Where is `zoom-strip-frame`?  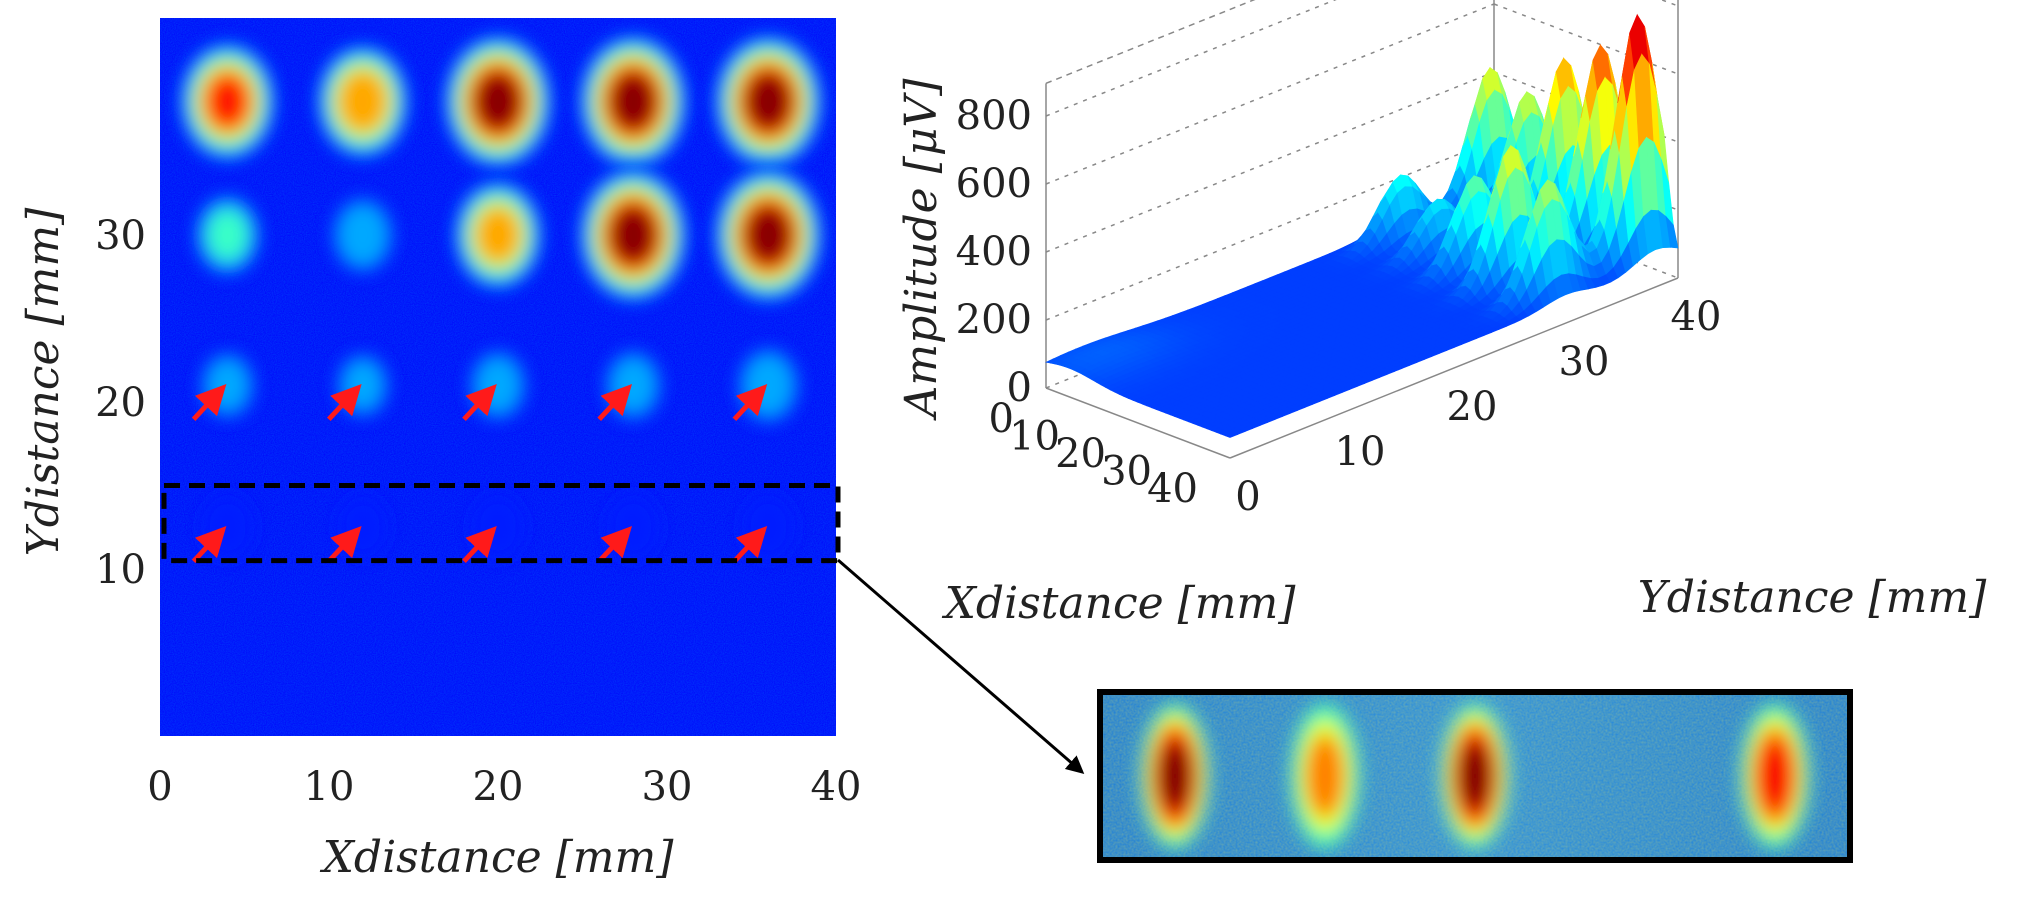 zoom-strip-frame is located at coordinates (1475, 776).